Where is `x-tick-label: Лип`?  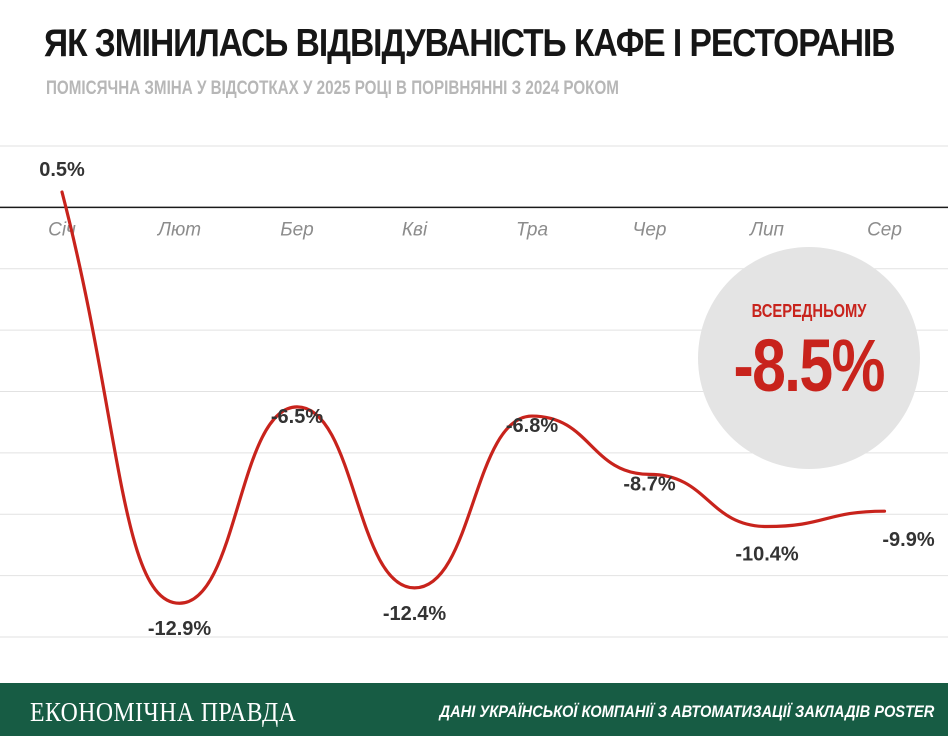
x-tick-label: Лип is located at coordinates (766, 229).